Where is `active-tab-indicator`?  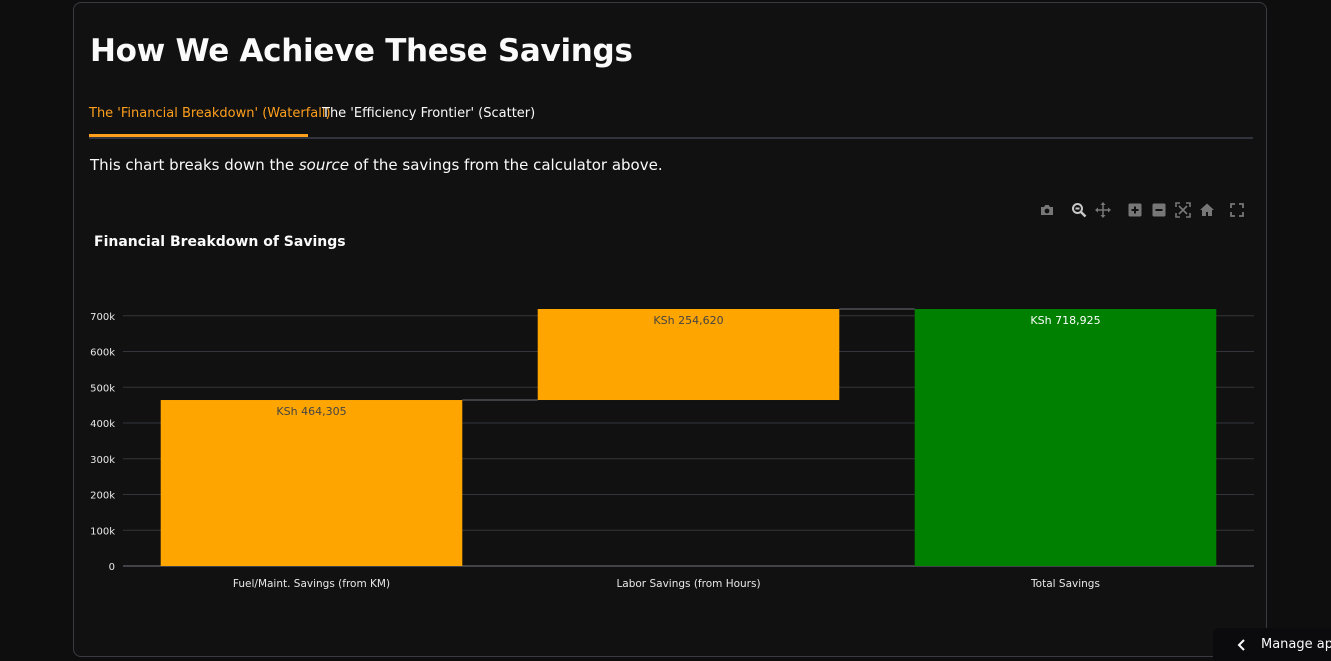 active-tab-indicator is located at coordinates (198, 135).